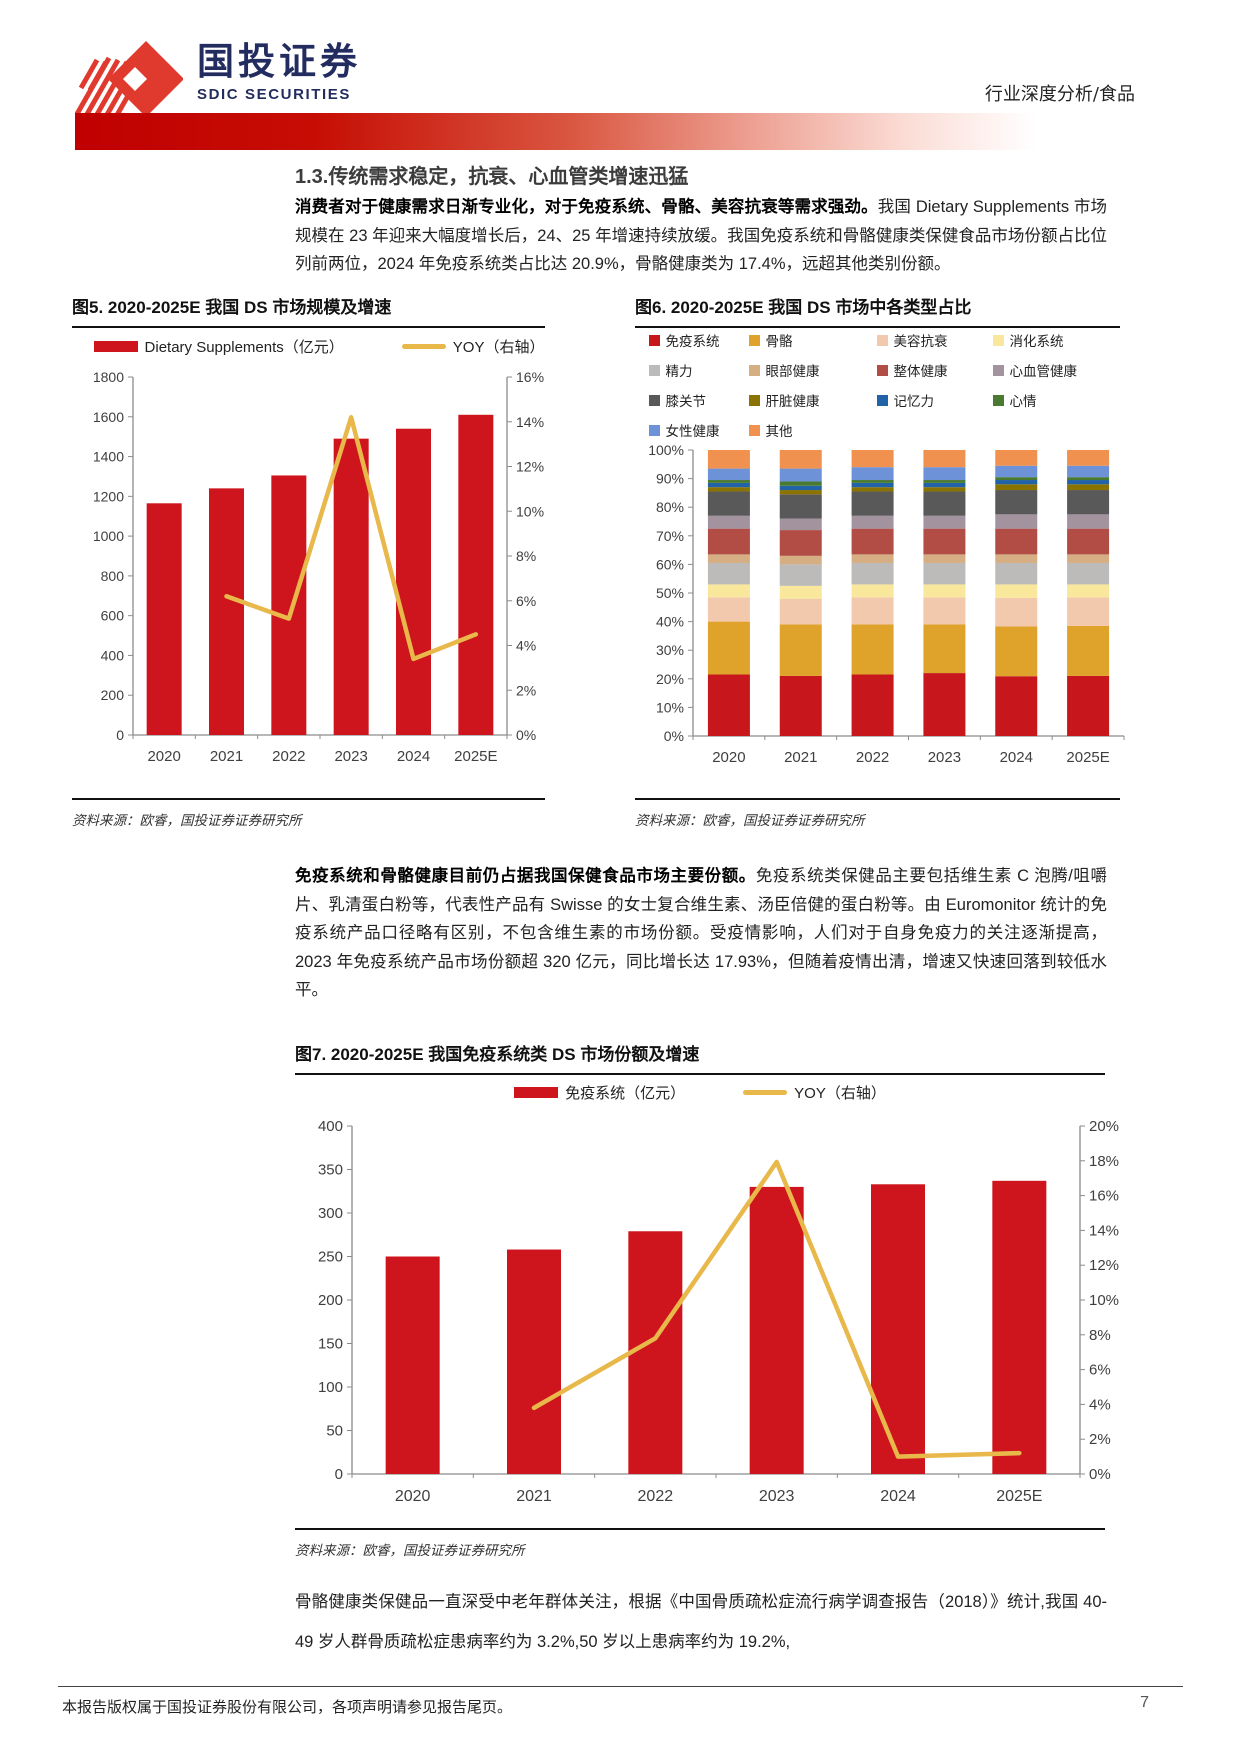 Image resolution: width=1241 pixels, height=1754 pixels. Describe the element at coordinates (530, 377) in the screenshot. I see `right-axis-label: 16%` at that location.